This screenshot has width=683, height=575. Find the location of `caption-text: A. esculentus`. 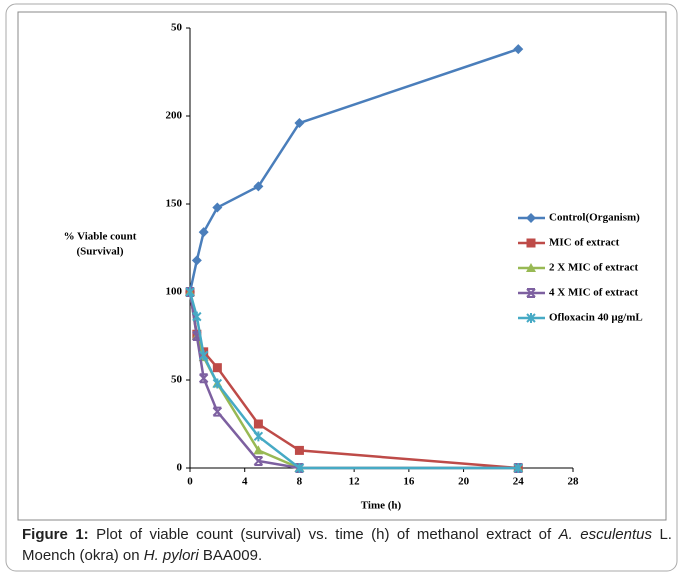

caption-text: A. esculentus is located at coordinates (605, 534).